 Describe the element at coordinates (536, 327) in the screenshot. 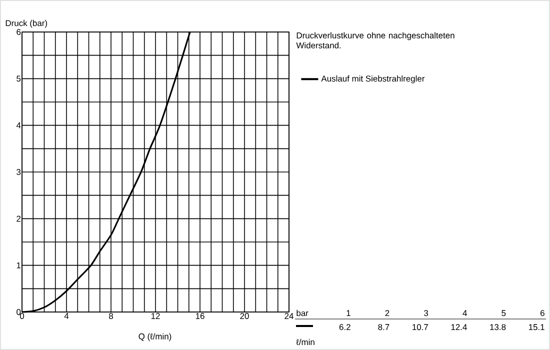

I see `text: 15.1` at that location.